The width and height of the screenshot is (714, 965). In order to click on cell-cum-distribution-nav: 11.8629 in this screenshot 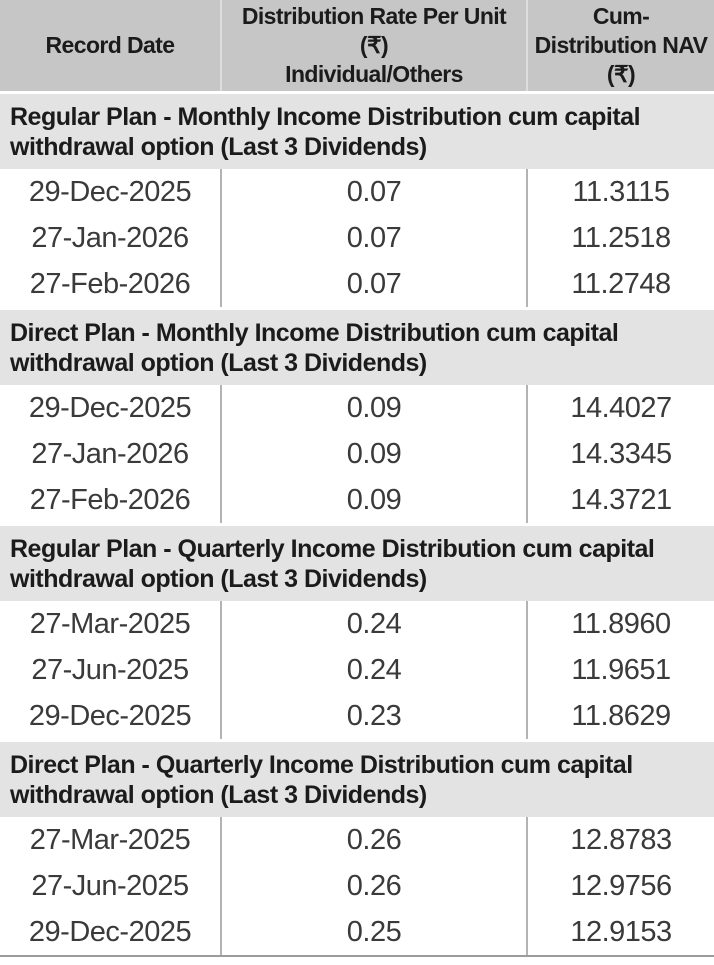, I will do `click(621, 715)`.